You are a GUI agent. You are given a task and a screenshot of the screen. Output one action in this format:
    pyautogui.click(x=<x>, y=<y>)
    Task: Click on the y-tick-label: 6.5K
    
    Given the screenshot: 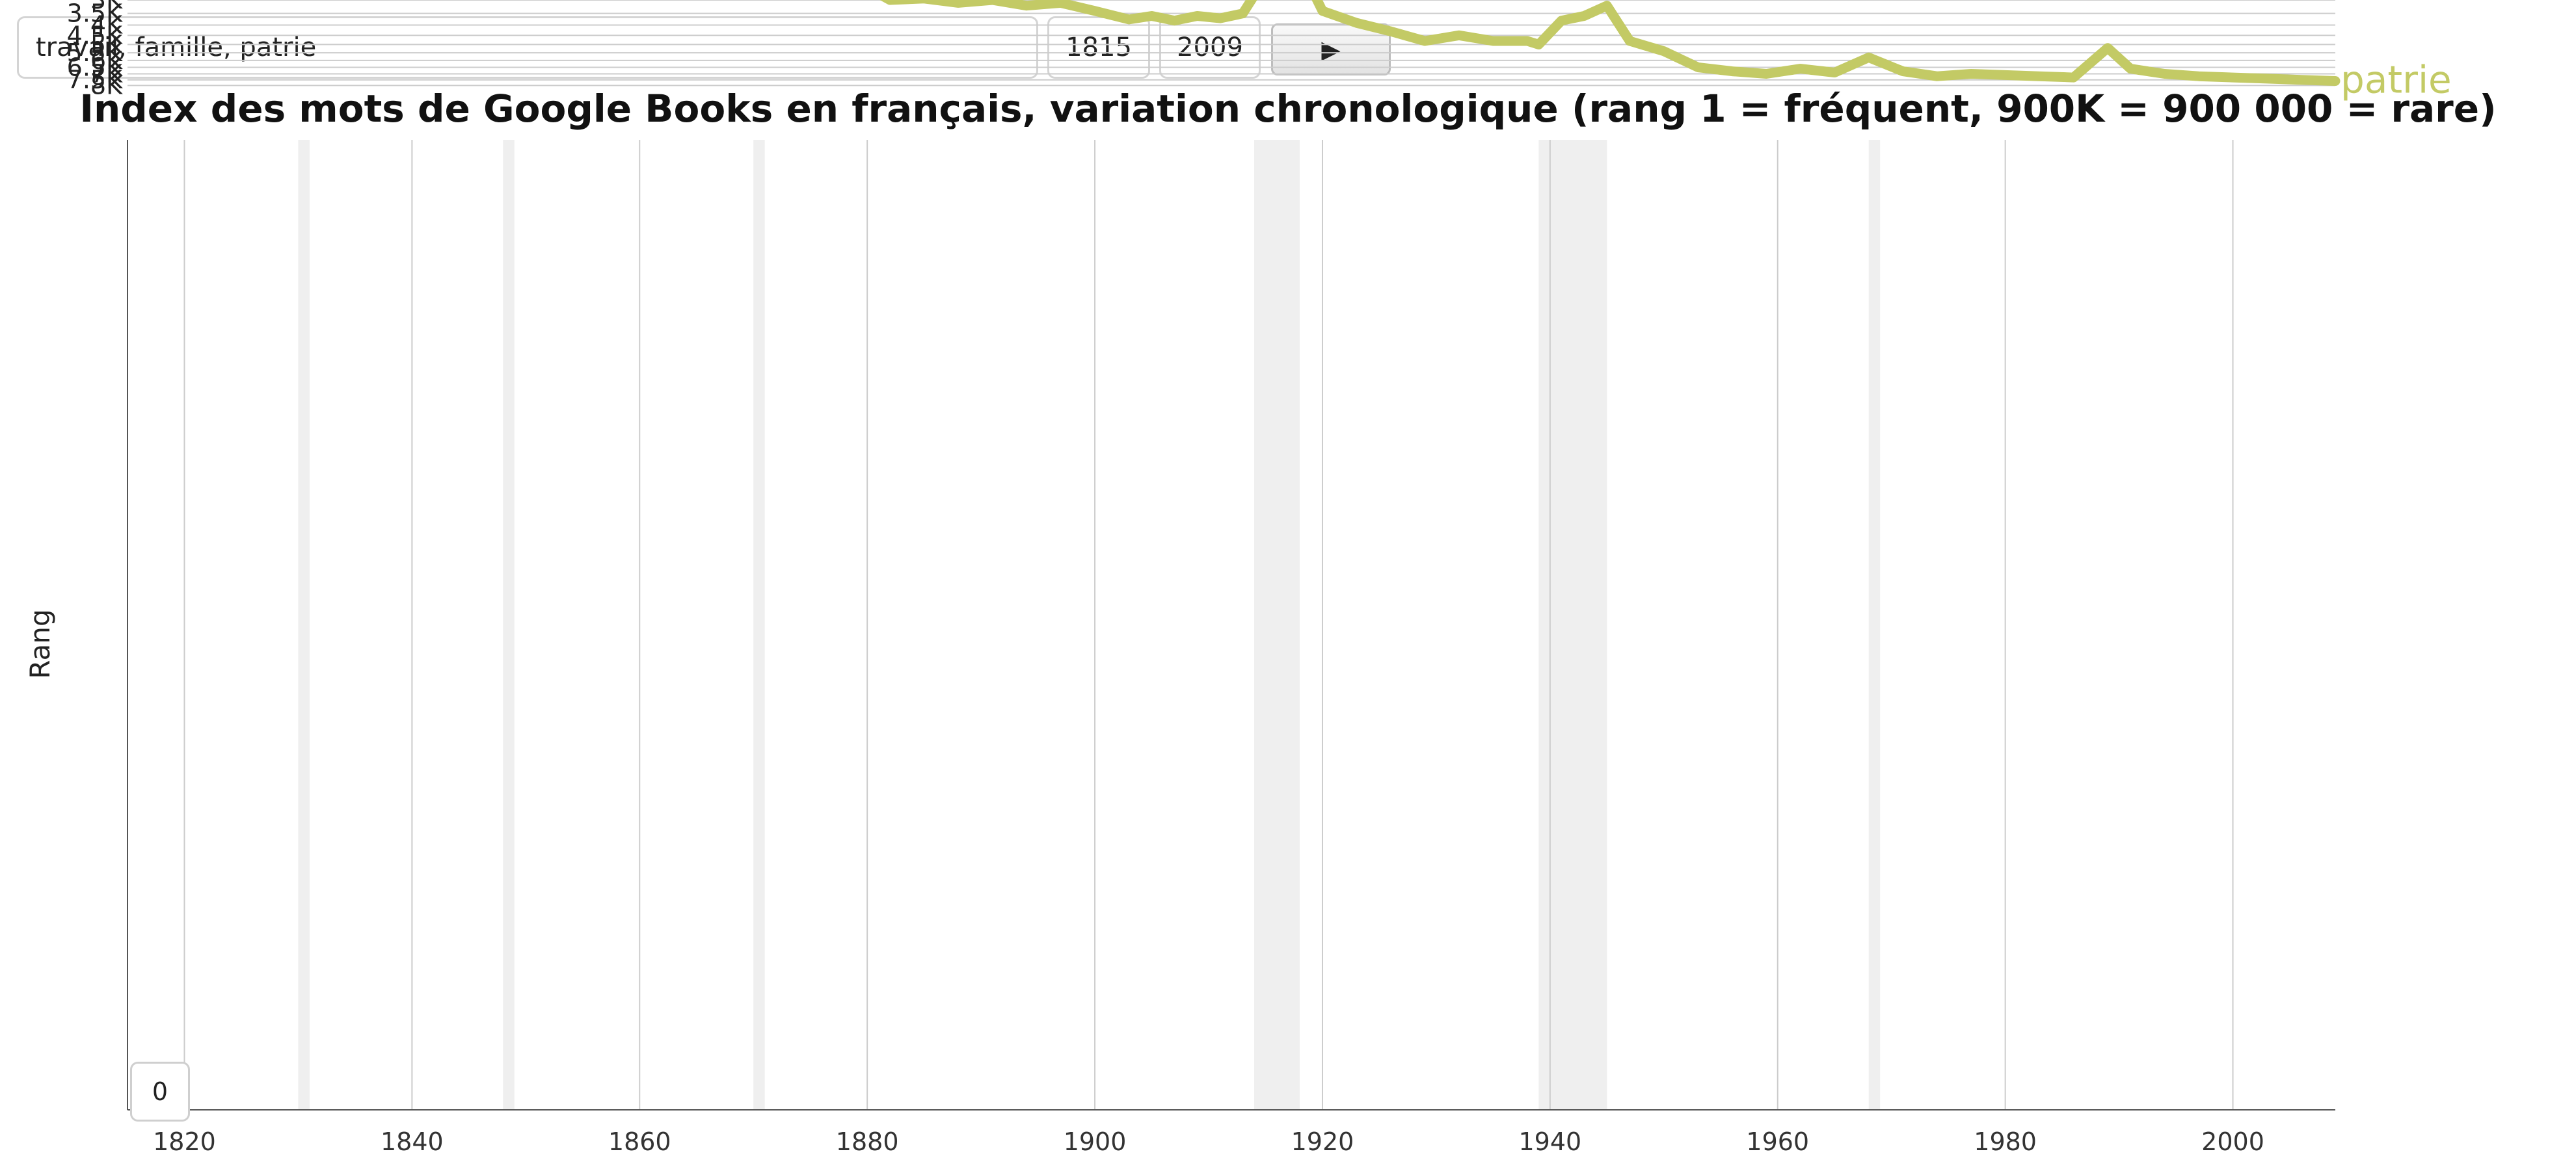 What is the action you would take?
    pyautogui.click(x=95, y=67)
    